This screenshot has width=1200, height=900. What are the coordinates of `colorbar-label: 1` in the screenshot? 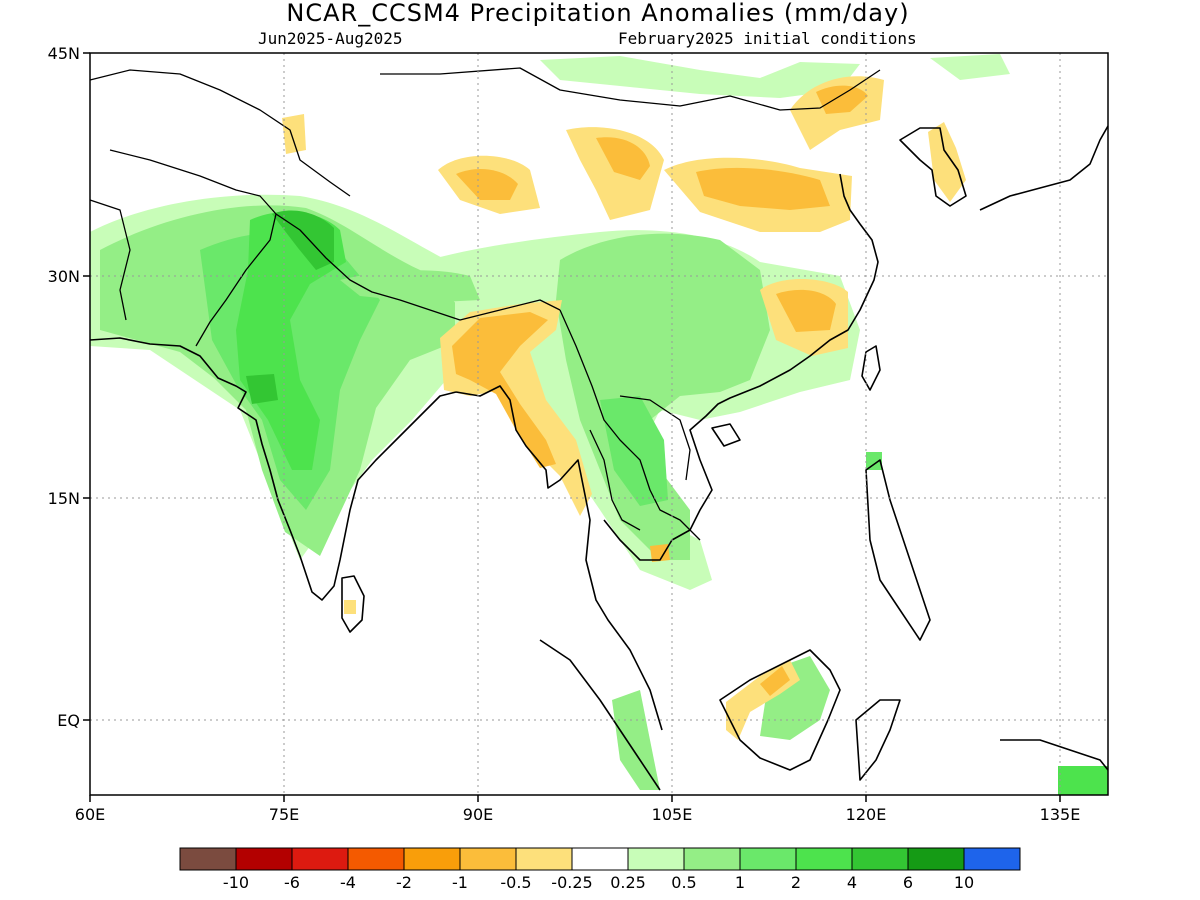 It's located at (740, 882).